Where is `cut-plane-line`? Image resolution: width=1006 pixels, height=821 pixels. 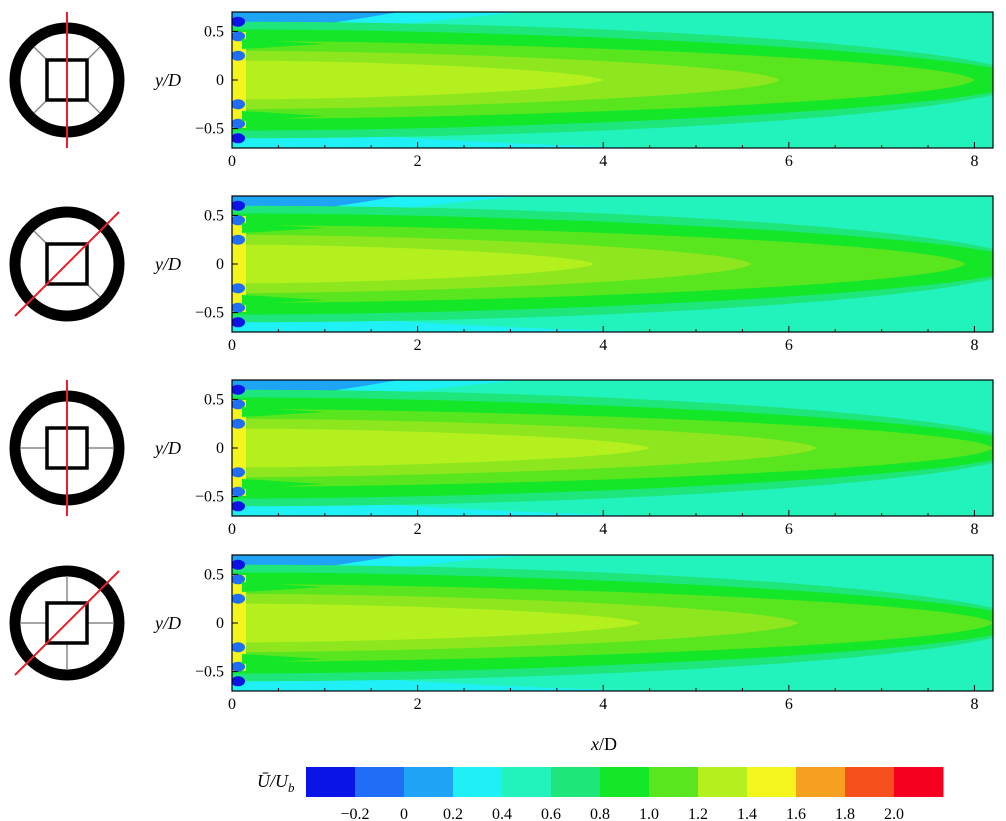
cut-plane-line is located at coordinates (67, 623).